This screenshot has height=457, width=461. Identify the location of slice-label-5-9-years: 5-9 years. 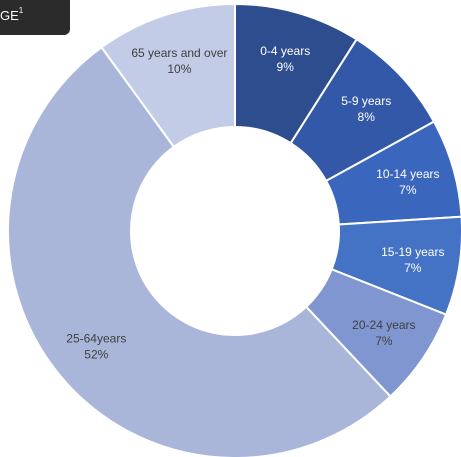
(366, 101).